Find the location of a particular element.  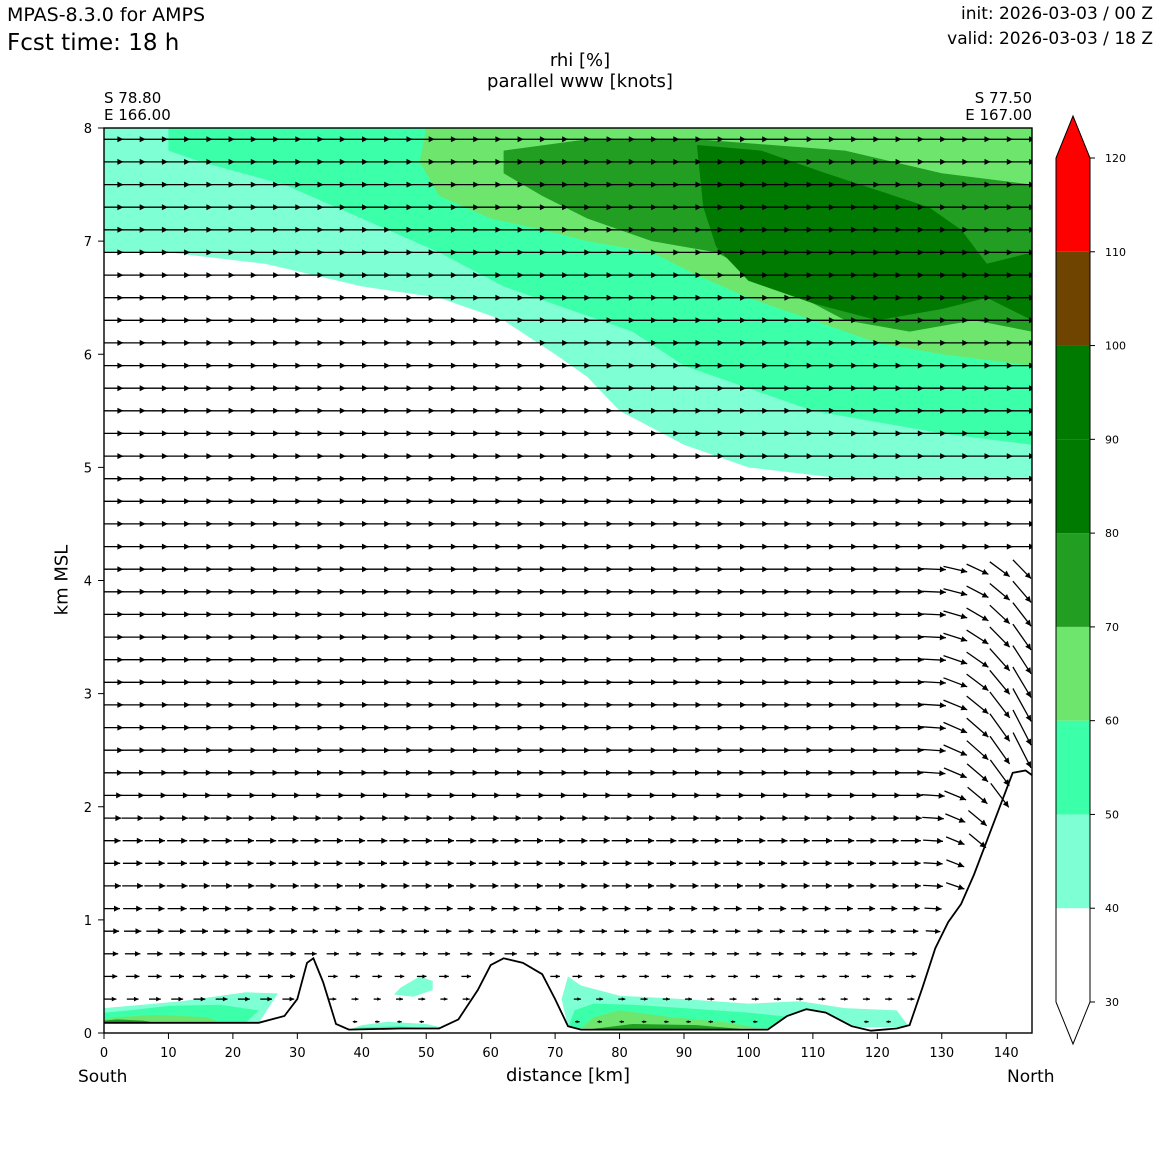

colorbar-tick-label: 70 is located at coordinates (1112, 627).